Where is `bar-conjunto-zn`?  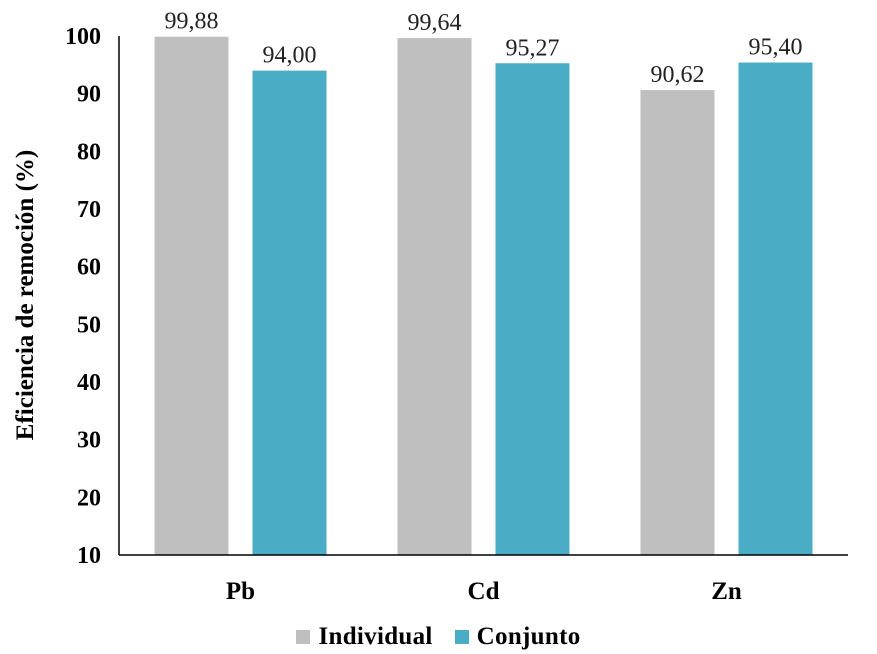 bar-conjunto-zn is located at coordinates (775, 308).